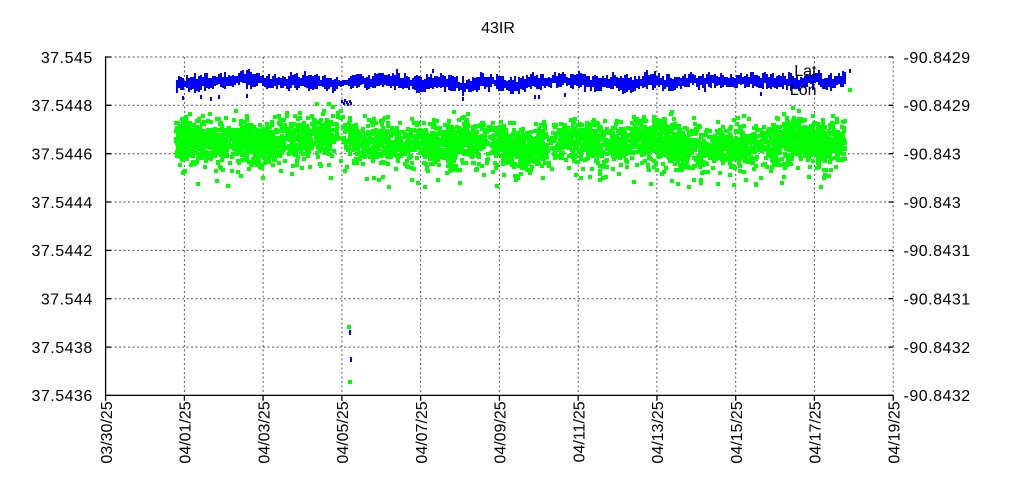 This screenshot has width=1024, height=500. I want to click on svg-text: 04/05/25, so click(343, 432).